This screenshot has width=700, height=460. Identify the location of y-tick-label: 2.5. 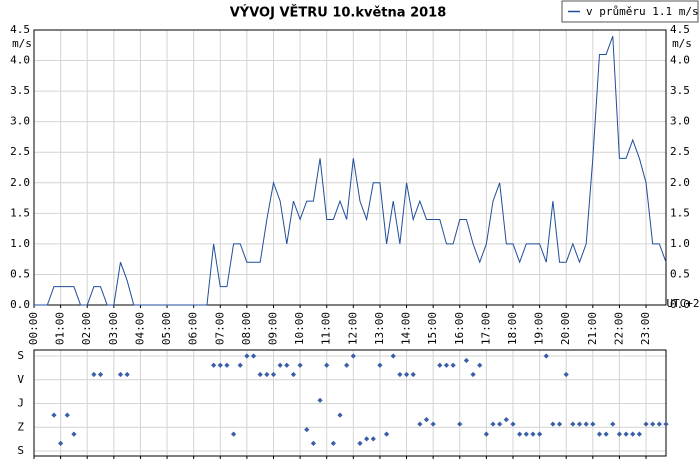
(20, 151).